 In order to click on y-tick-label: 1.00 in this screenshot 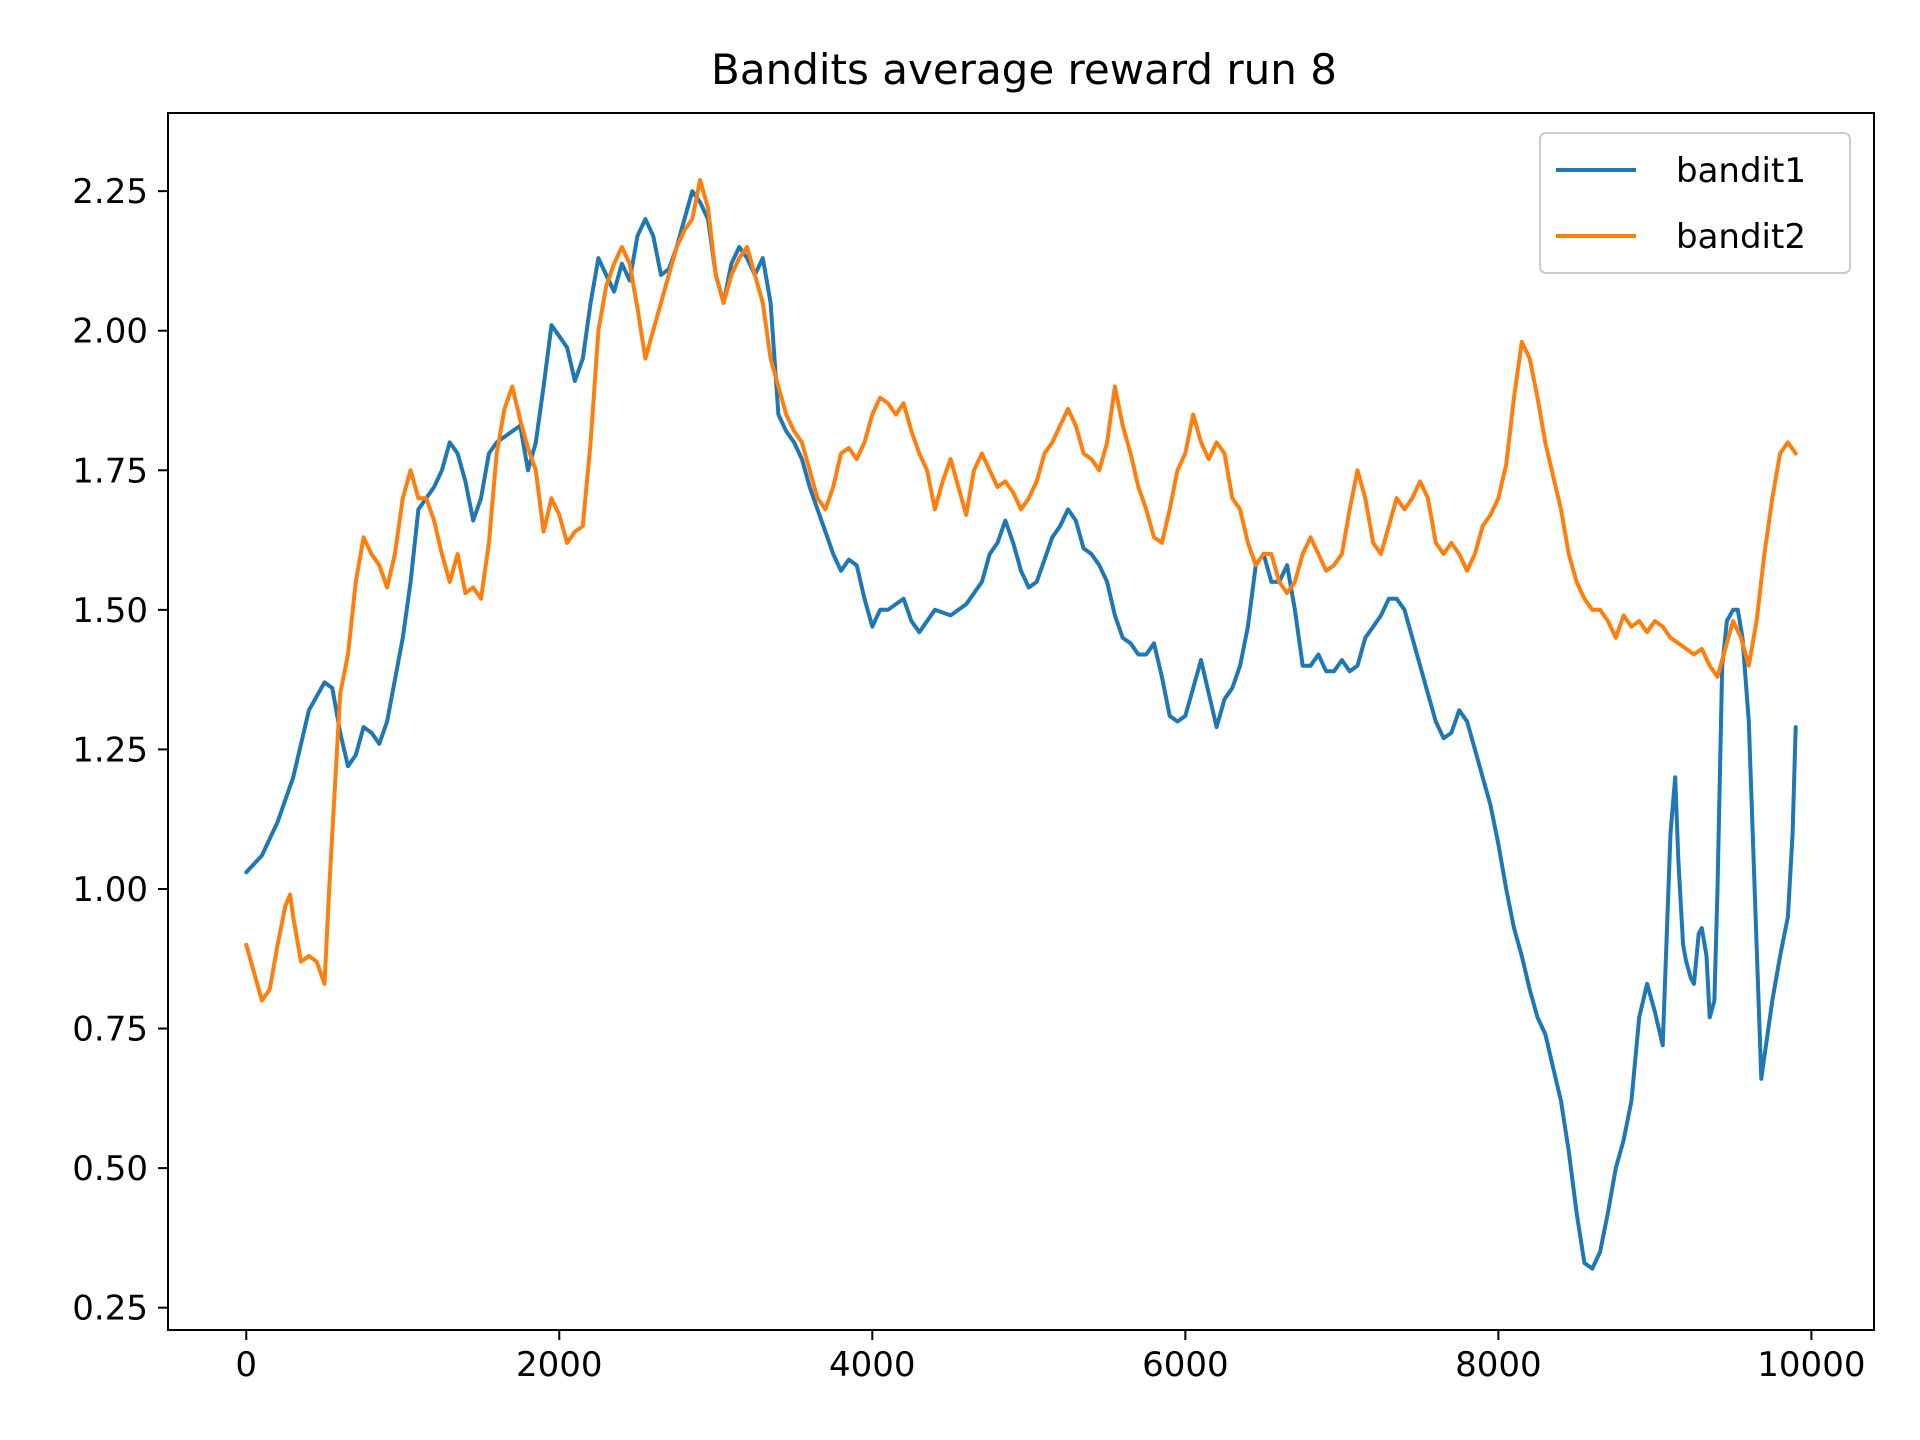, I will do `click(110, 890)`.